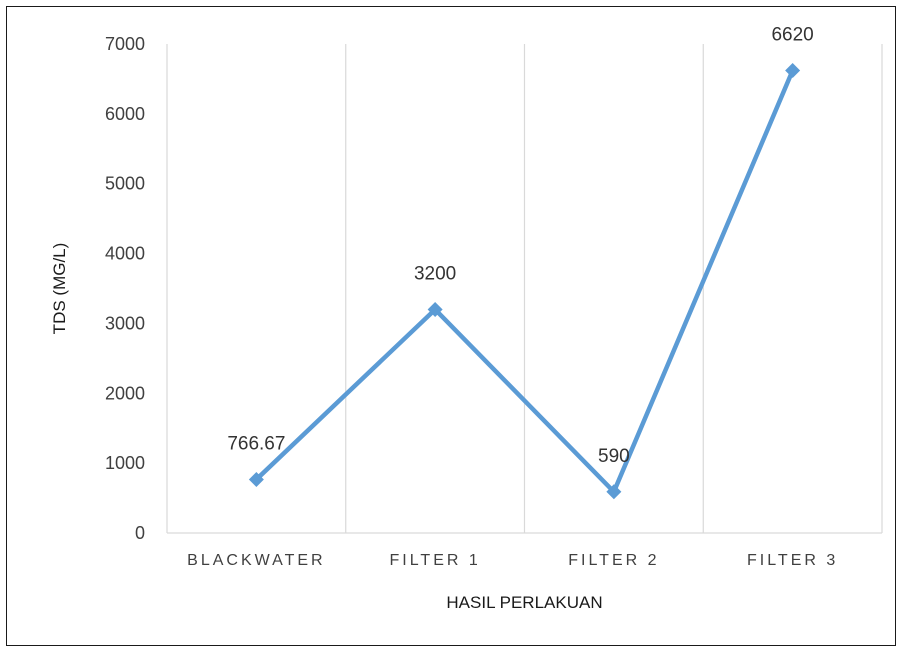 This screenshot has width=904, height=653. Describe the element at coordinates (125, 393) in the screenshot. I see `y-tick-label: 2000` at that location.